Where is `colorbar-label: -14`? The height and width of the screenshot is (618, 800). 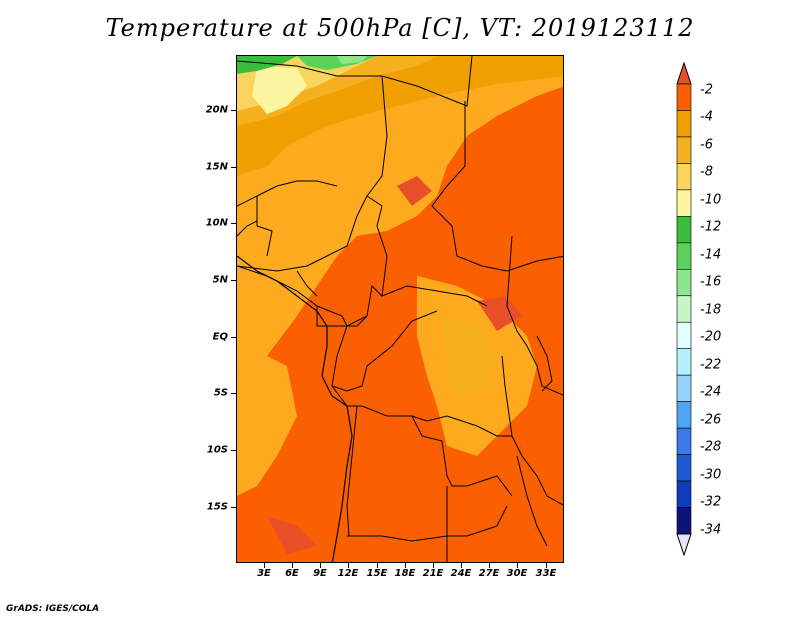
colorbar-label: -14 is located at coordinates (711, 254).